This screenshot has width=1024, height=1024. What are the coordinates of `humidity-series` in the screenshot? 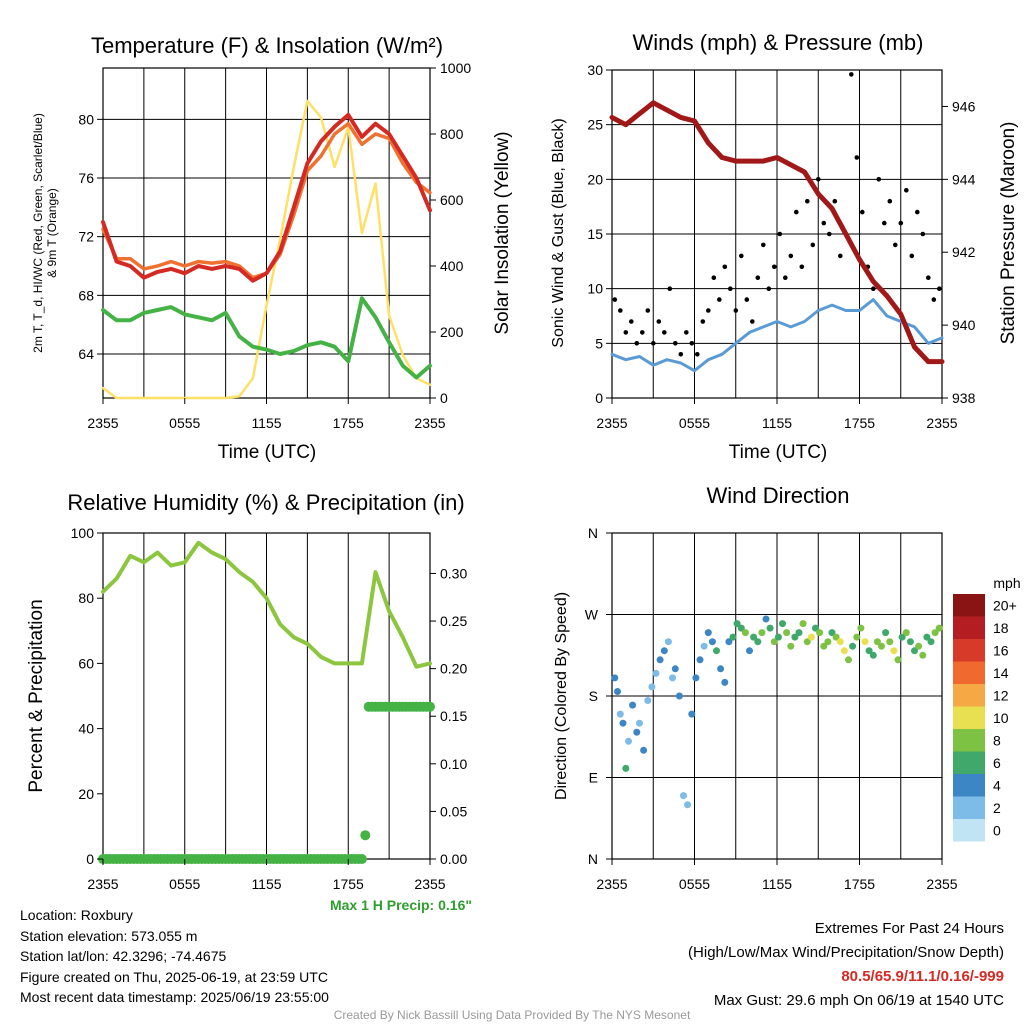 It's located at (266, 702).